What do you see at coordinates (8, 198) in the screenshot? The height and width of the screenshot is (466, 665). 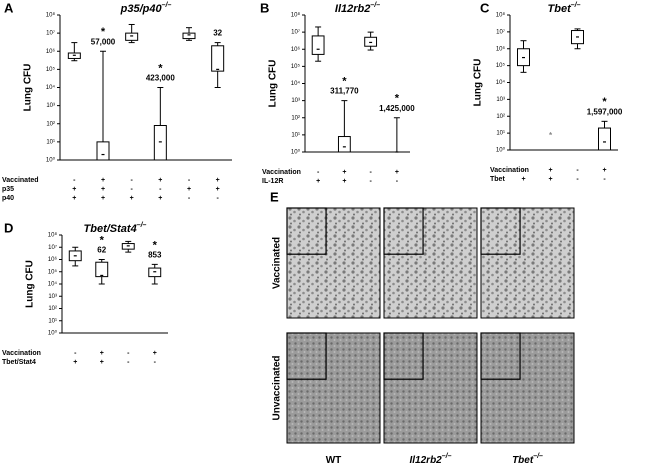 I see `row-label: p40` at bounding box center [8, 198].